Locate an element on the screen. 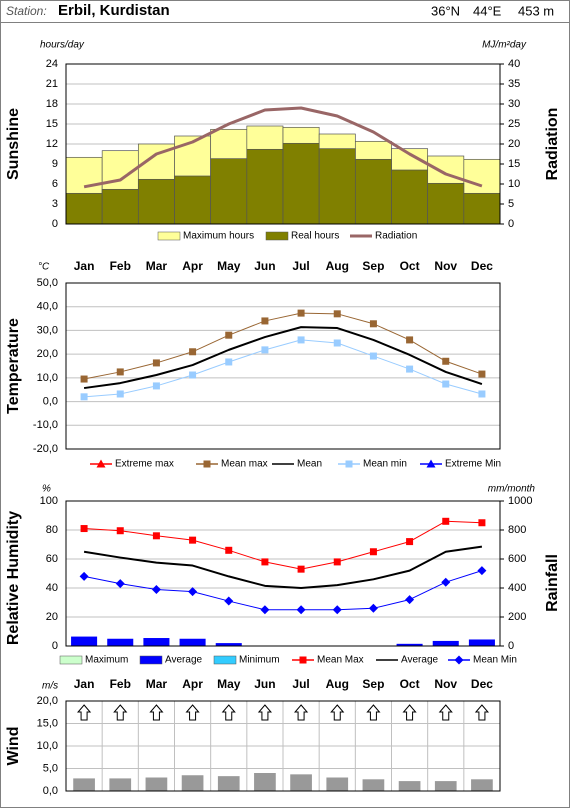 The height and width of the screenshot is (808, 570). y-unit: hours/day is located at coordinates (62, 45).